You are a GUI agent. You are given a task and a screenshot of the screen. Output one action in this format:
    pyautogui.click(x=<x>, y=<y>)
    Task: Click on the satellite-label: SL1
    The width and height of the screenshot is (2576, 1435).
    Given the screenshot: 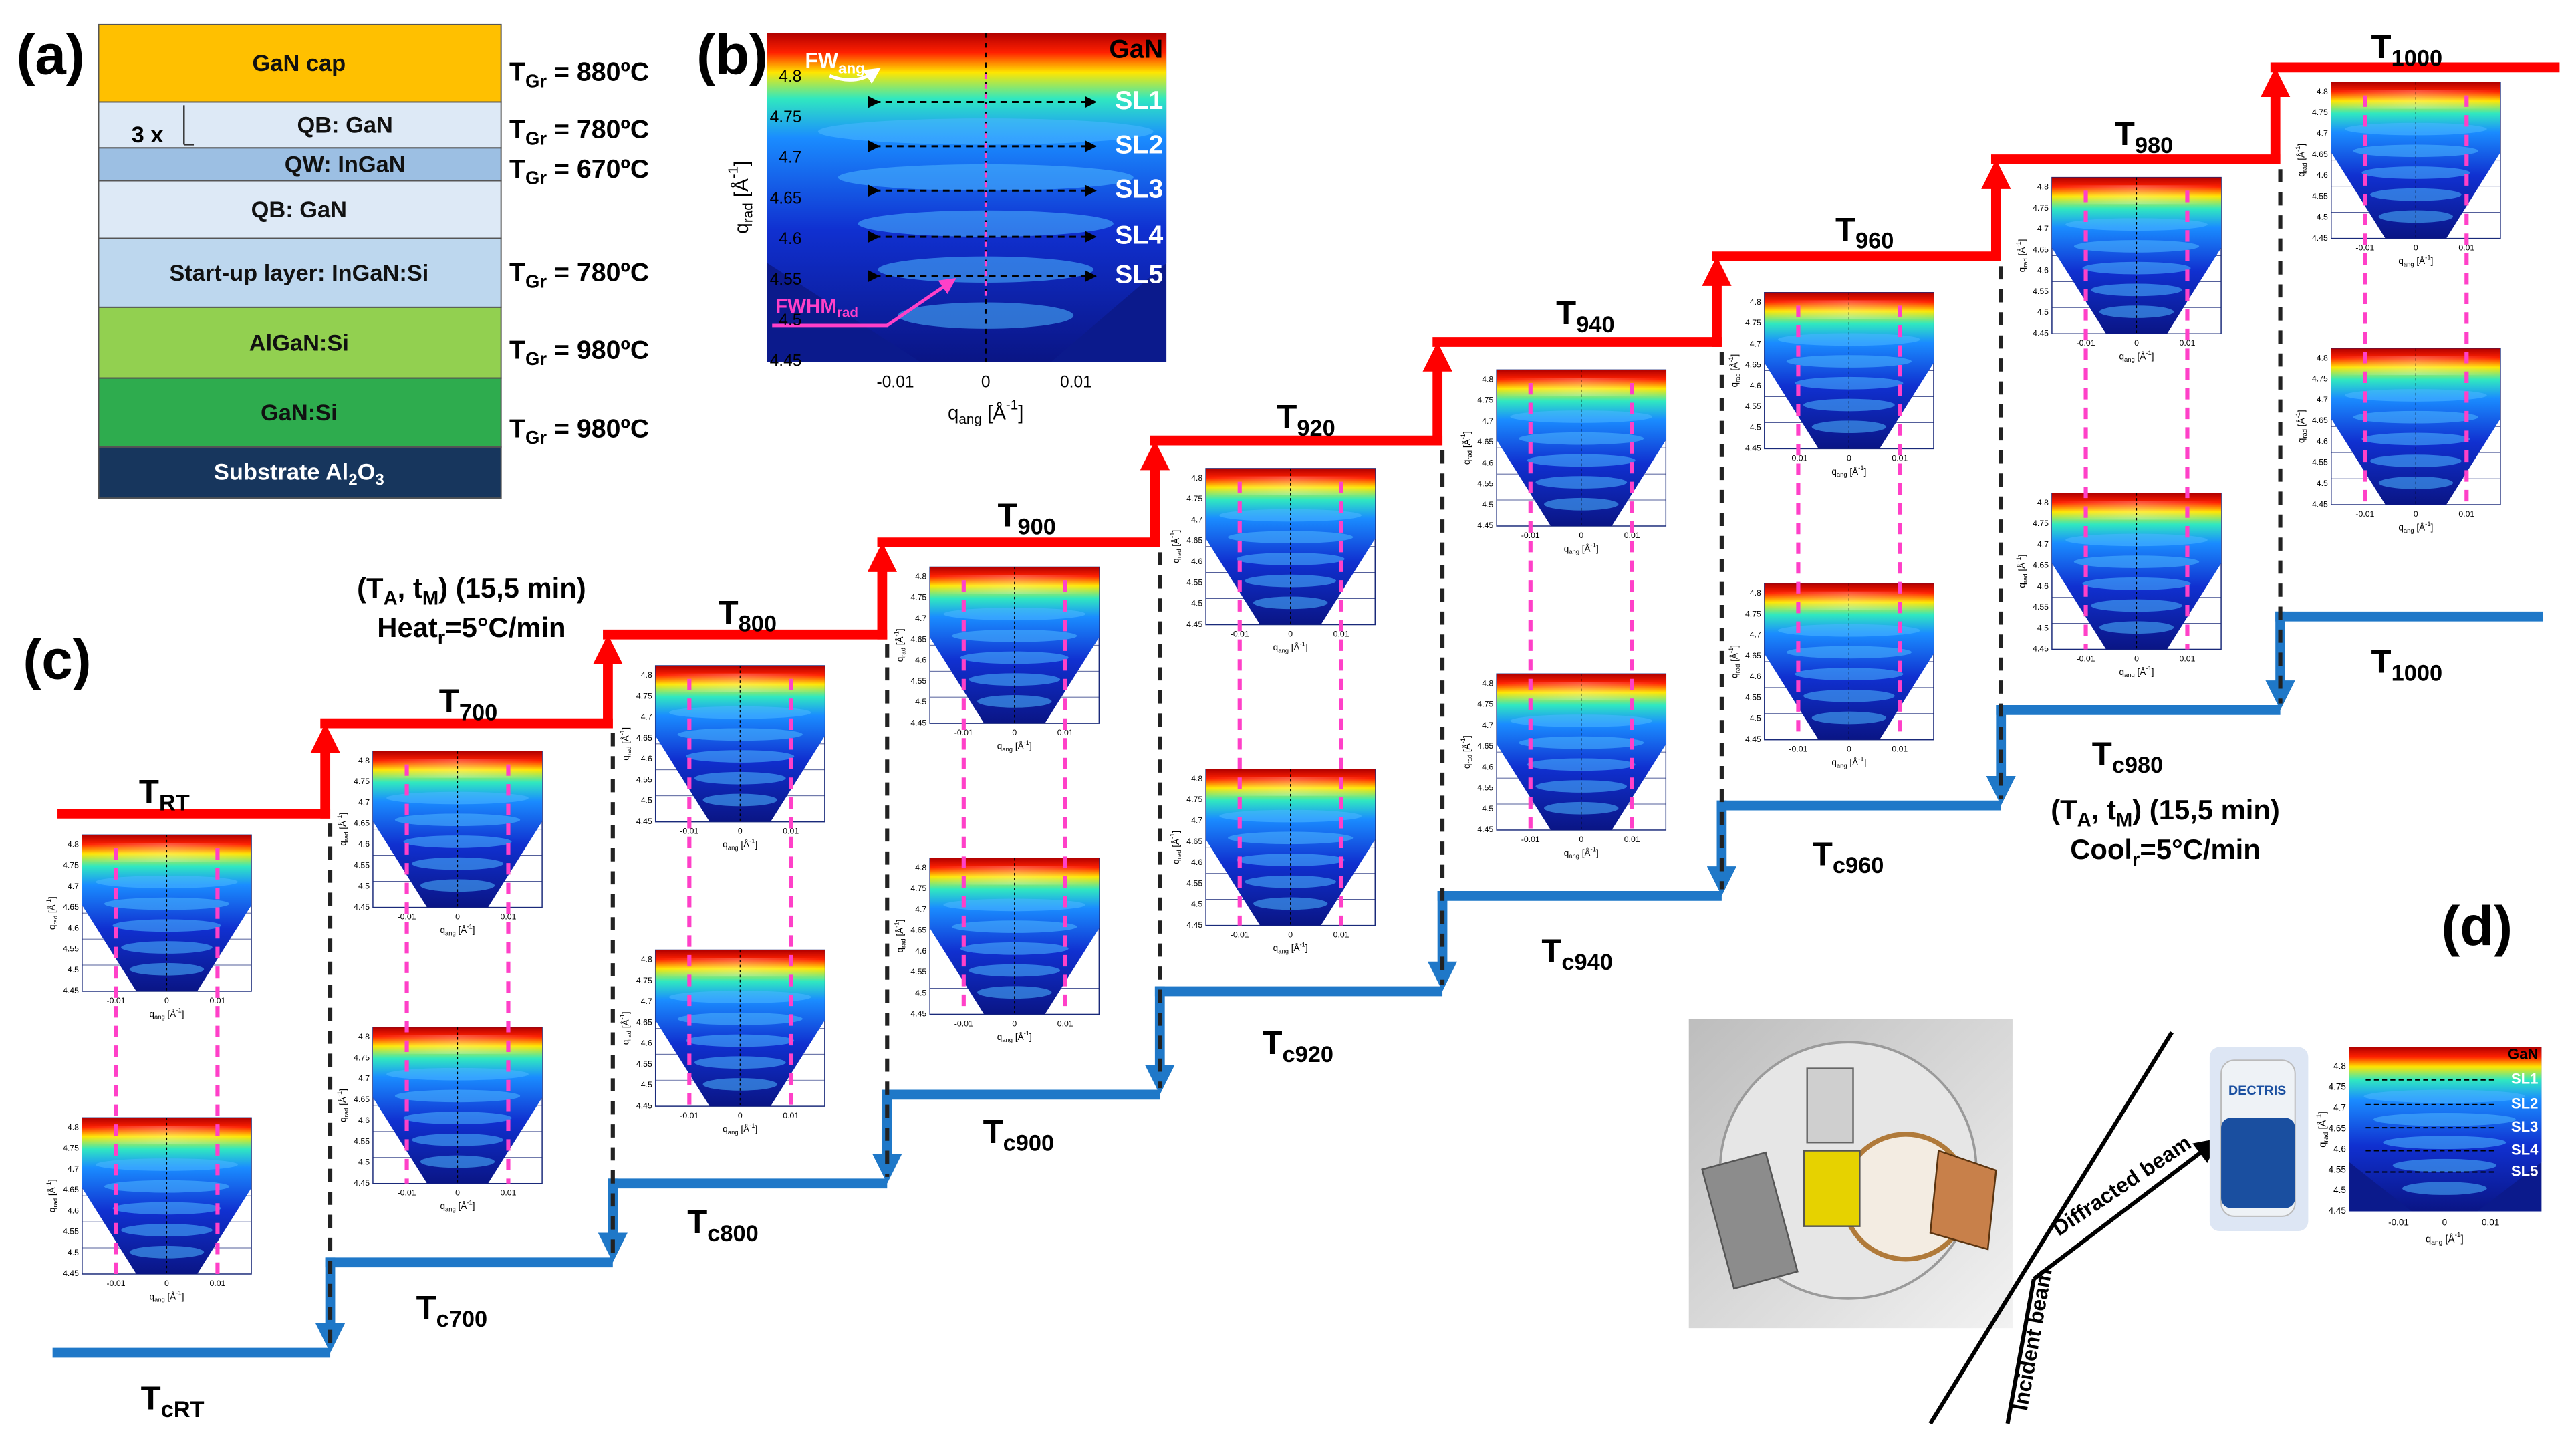 What is the action you would take?
    pyautogui.click(x=1139, y=100)
    